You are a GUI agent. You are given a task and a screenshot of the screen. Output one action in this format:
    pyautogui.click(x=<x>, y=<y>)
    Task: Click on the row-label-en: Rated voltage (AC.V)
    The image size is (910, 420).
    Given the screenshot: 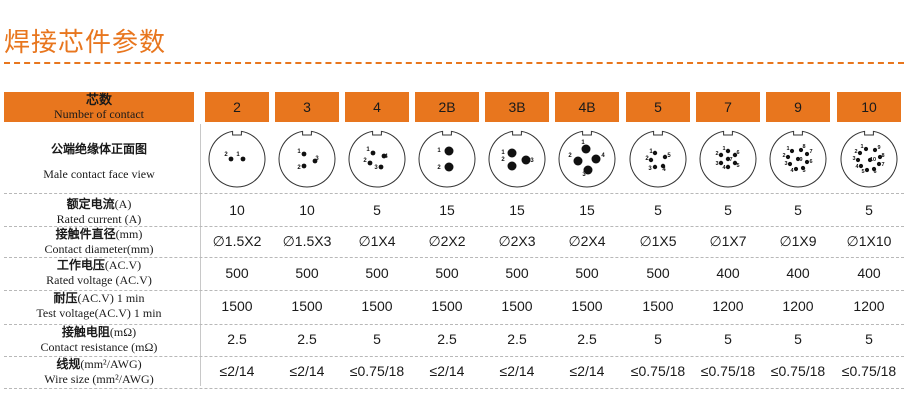 What is the action you would take?
    pyautogui.click(x=99, y=280)
    